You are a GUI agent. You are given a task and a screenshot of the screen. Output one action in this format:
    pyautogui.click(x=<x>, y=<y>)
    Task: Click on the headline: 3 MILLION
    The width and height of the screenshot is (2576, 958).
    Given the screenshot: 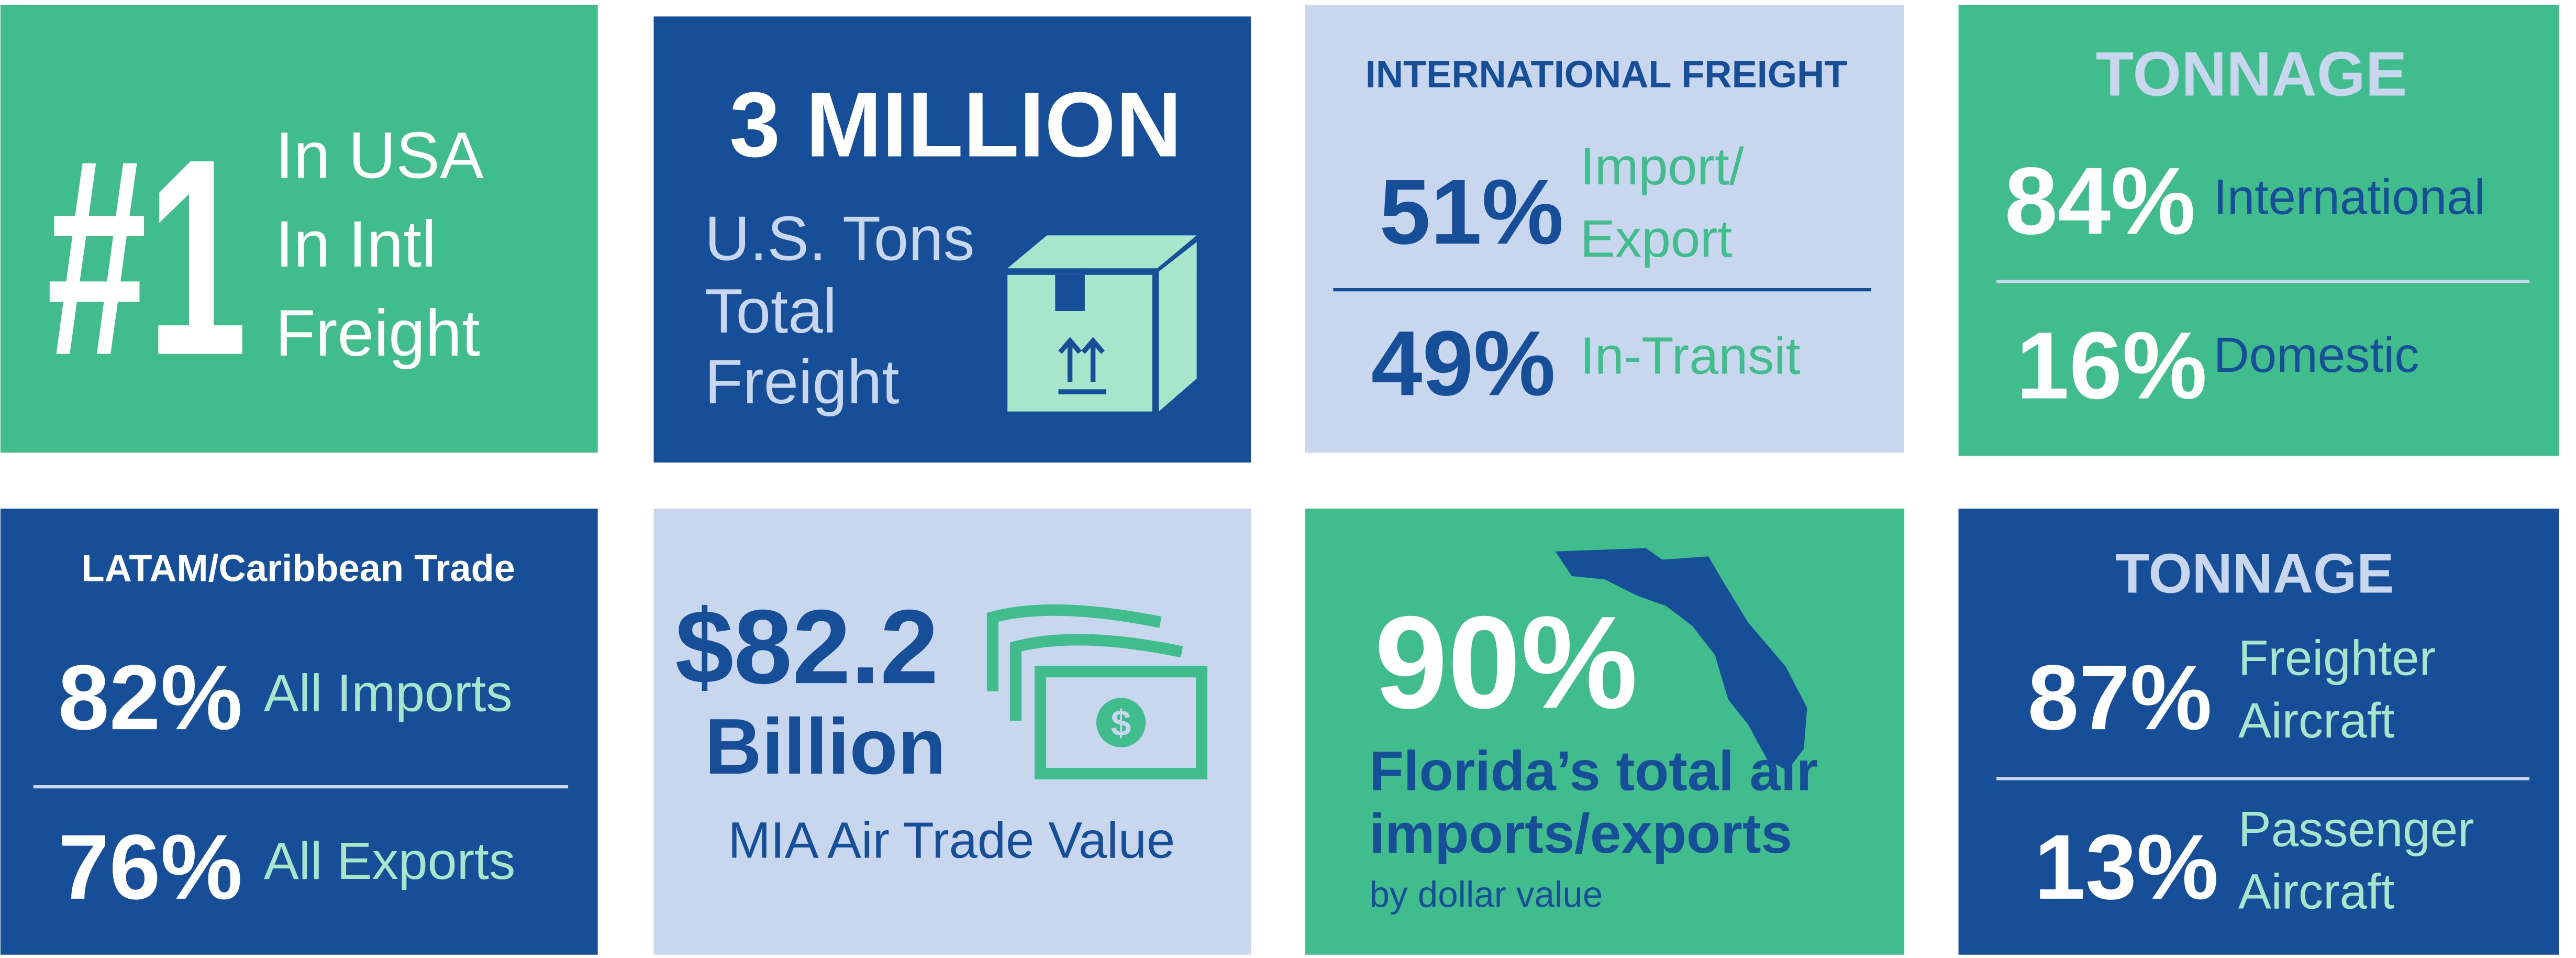 What is the action you would take?
    pyautogui.click(x=956, y=125)
    